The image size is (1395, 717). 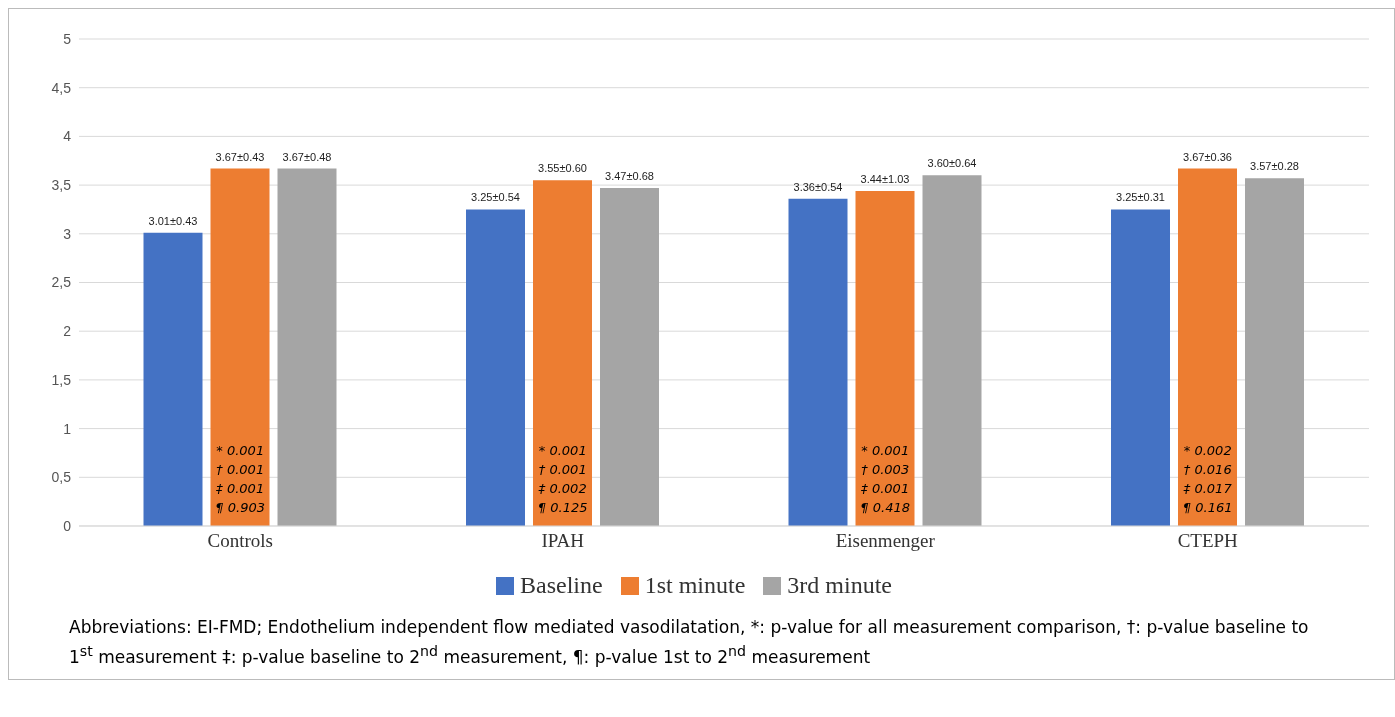 I want to click on legend-label: 1st minute, so click(x=695, y=585).